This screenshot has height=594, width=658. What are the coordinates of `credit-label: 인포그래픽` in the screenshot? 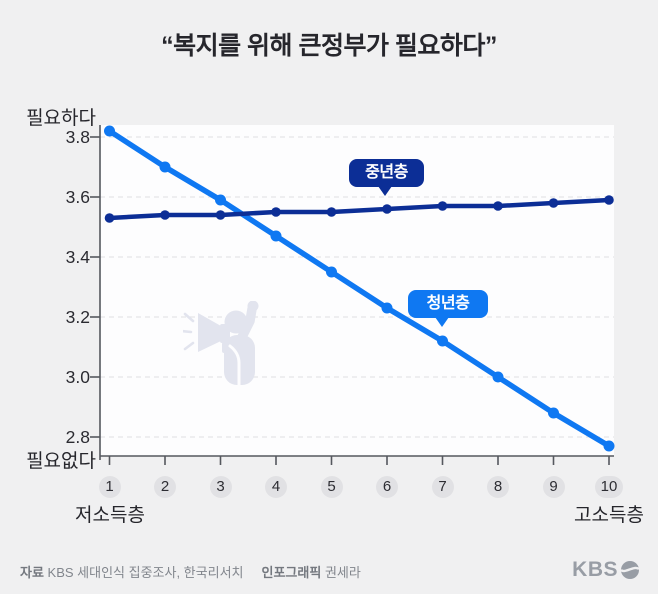 It's located at (291, 572).